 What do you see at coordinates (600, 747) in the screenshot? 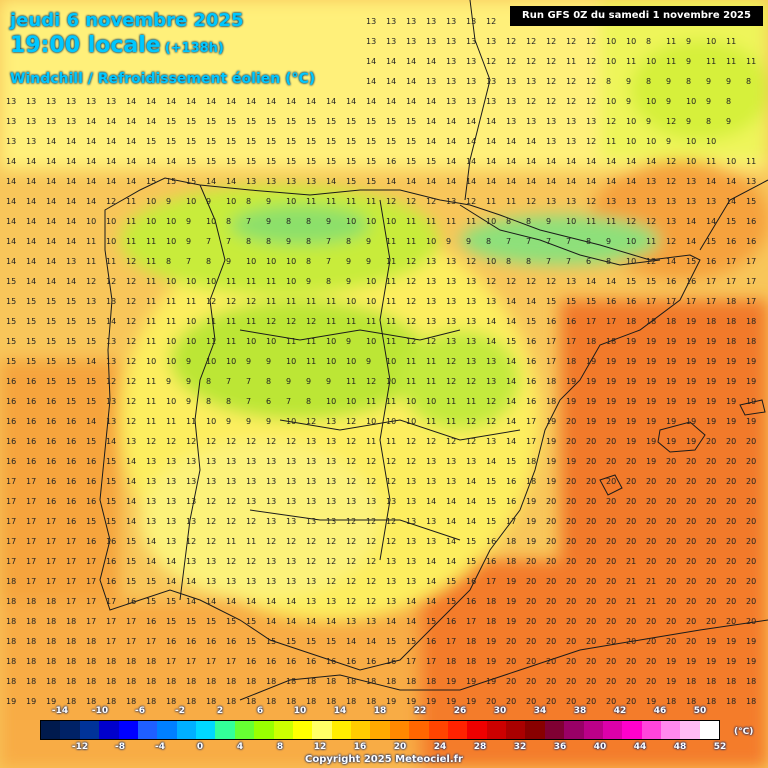
I see `legend-label-bottom: 40` at bounding box center [600, 747].